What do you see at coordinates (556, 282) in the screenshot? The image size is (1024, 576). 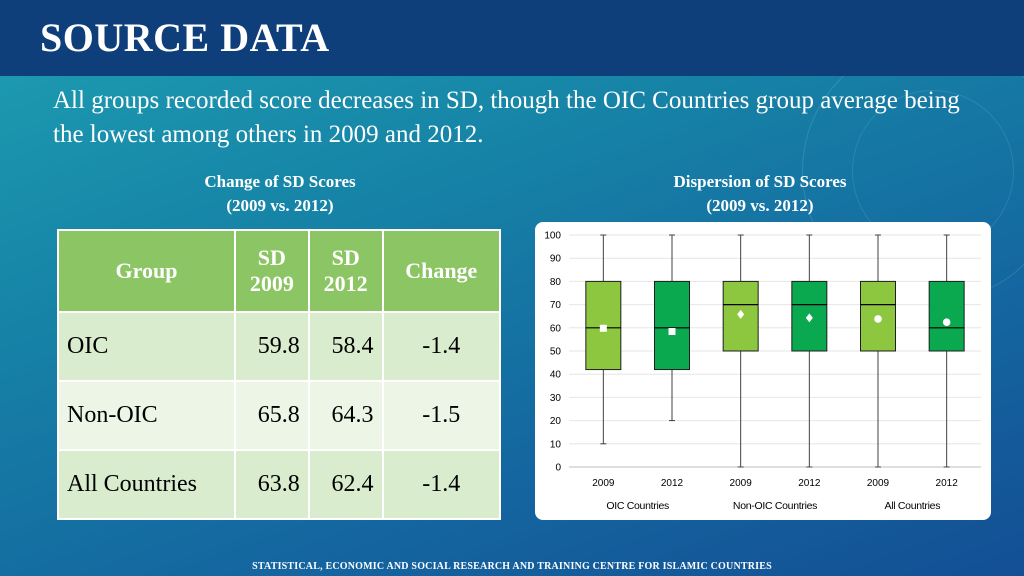 I see `y-tick-label: 80` at bounding box center [556, 282].